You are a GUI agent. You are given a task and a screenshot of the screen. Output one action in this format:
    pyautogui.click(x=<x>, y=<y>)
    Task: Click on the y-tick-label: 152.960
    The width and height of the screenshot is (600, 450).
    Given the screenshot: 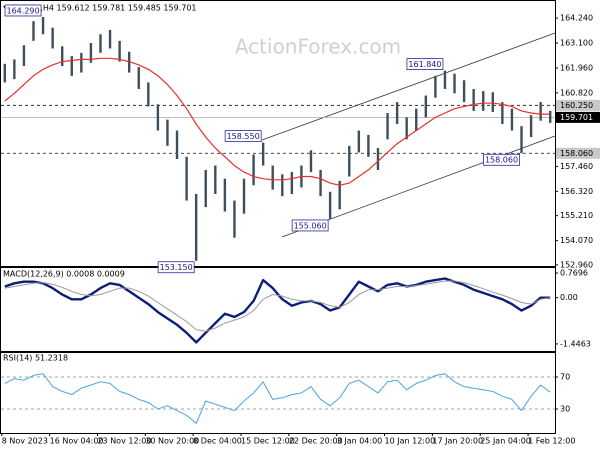 What is the action you would take?
    pyautogui.click(x=576, y=264)
    